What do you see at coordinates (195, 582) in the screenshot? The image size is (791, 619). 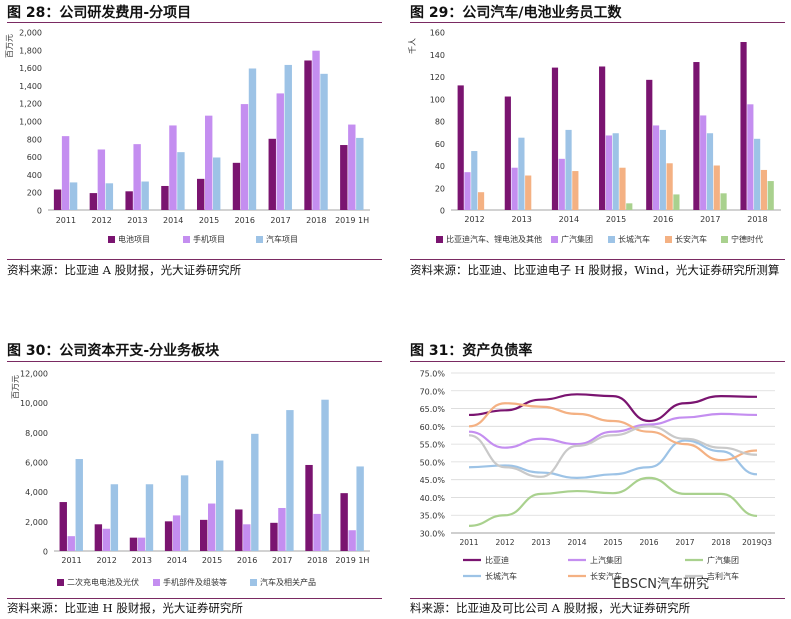 I see `legend-label: 手机部件及组装等` at bounding box center [195, 582].